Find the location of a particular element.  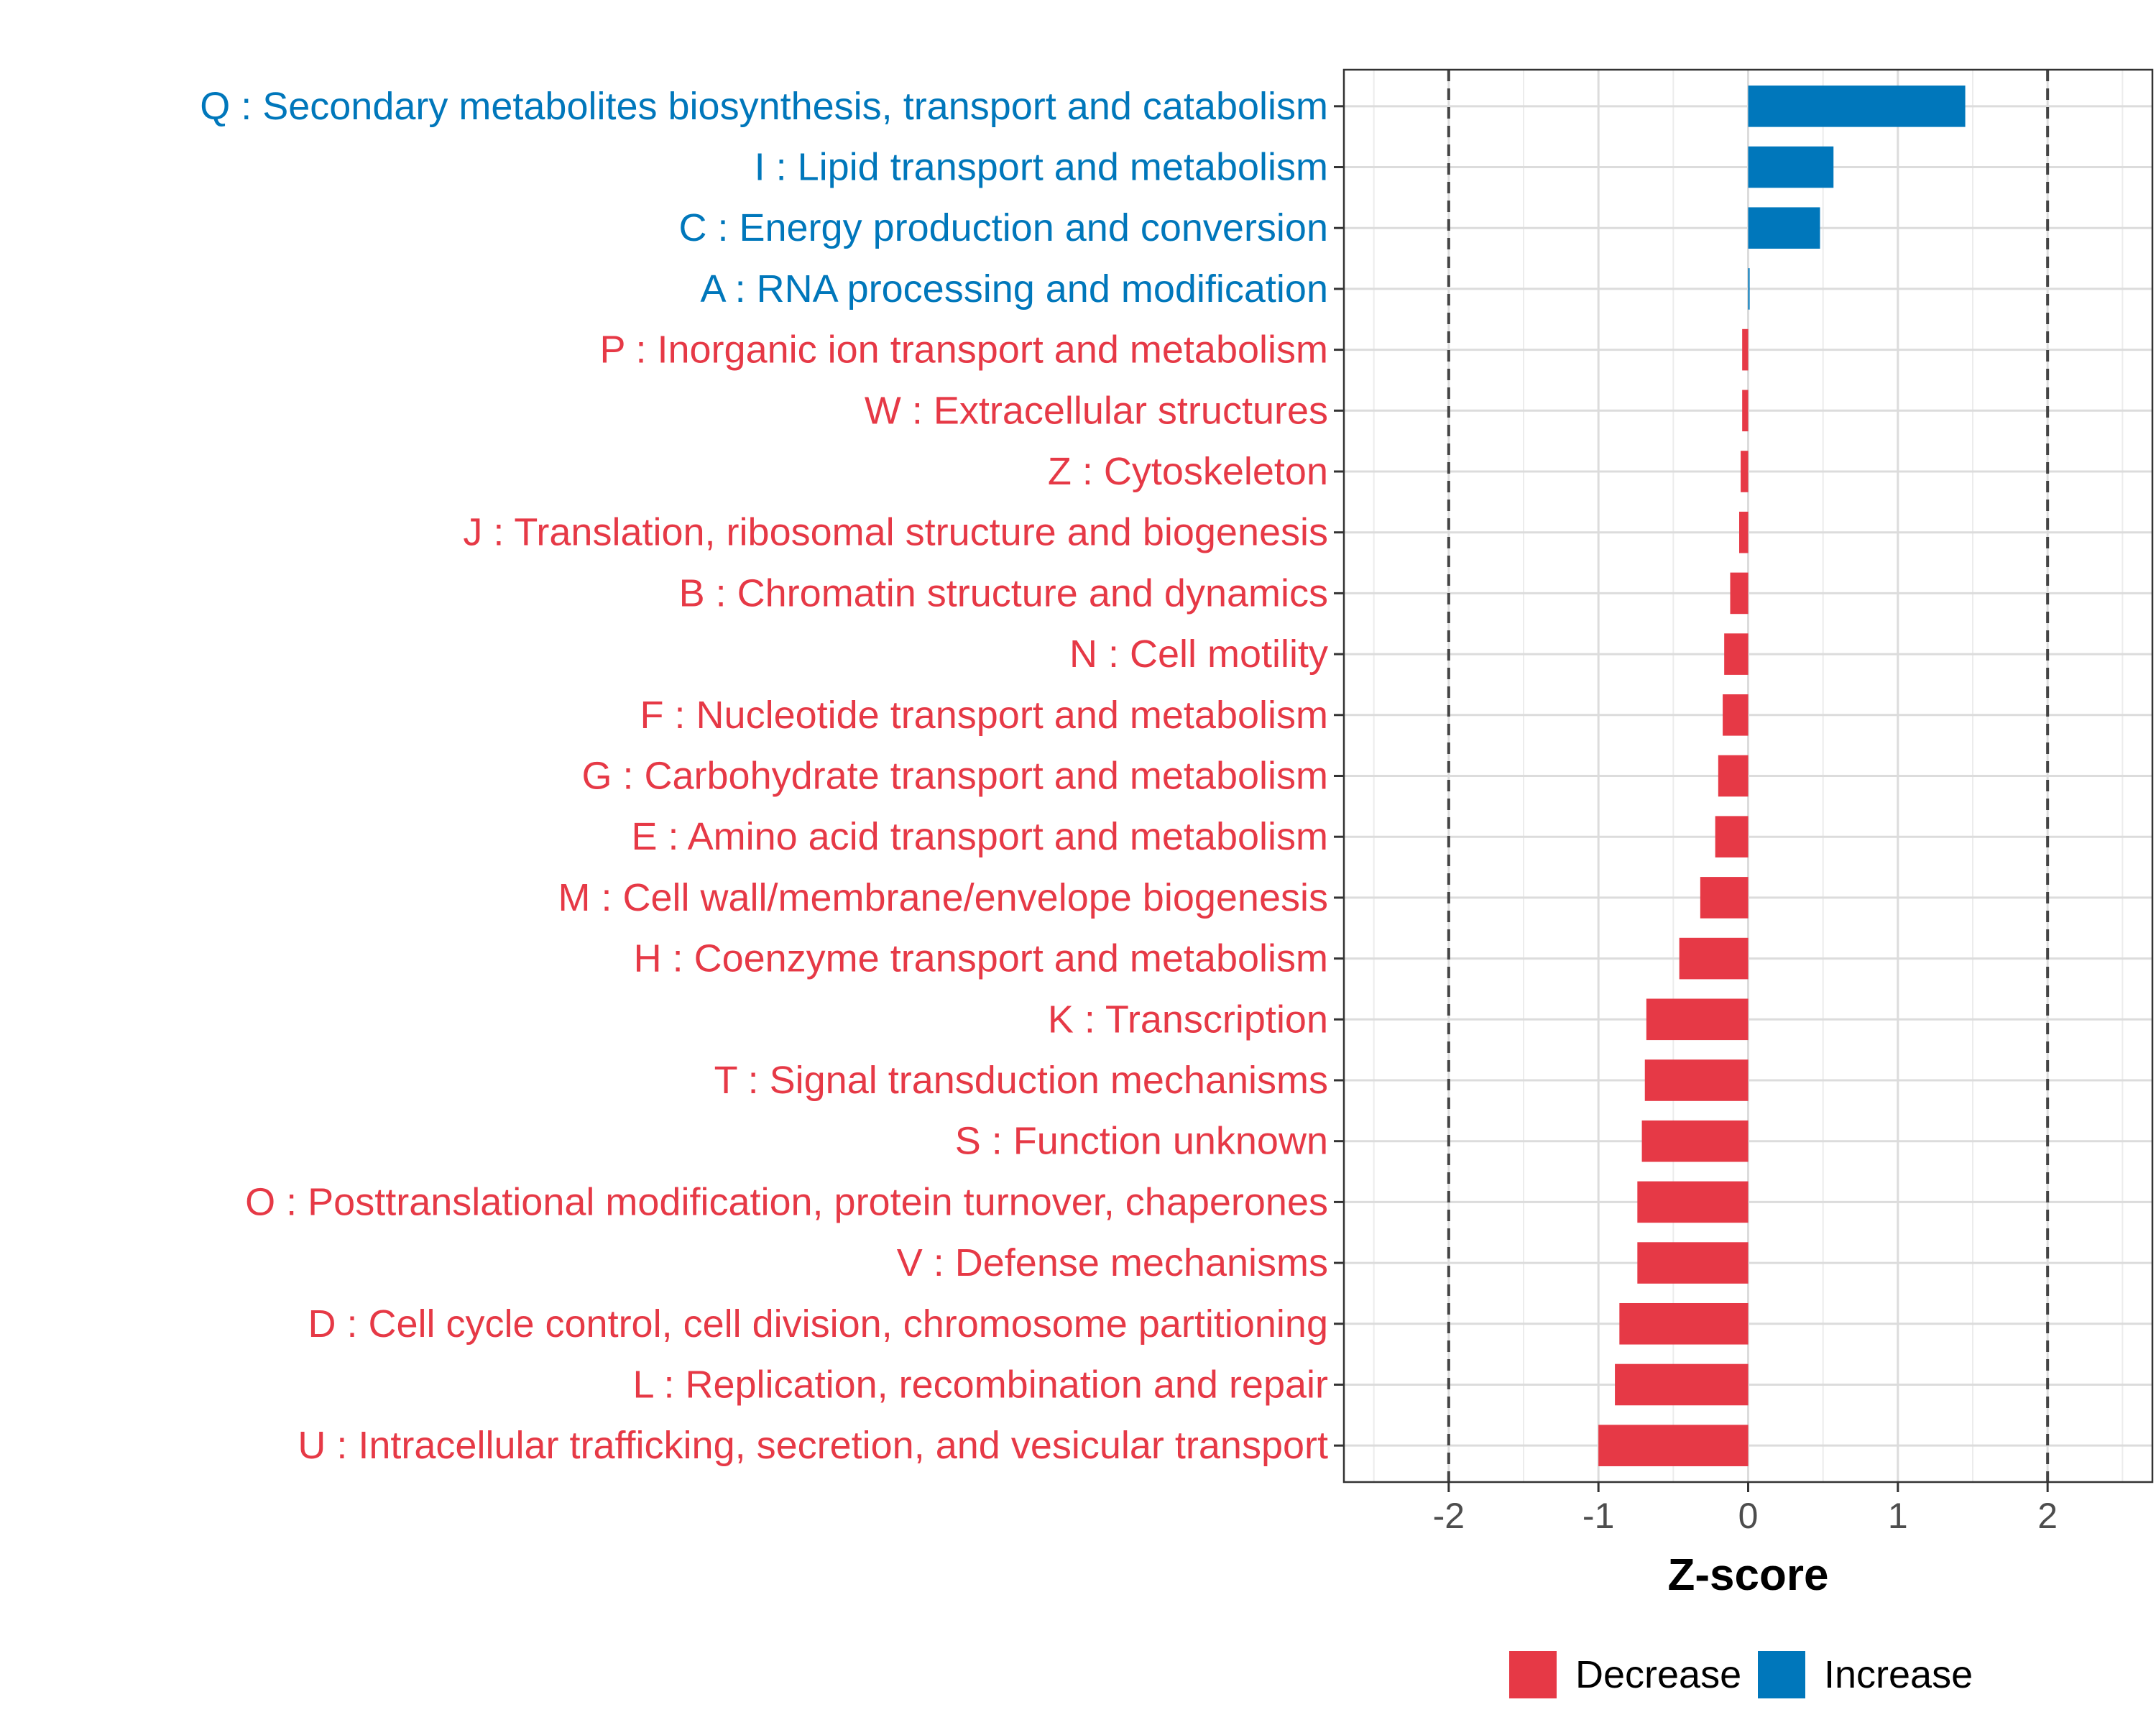

y-axis-ticks is located at coordinates (1339, 776).